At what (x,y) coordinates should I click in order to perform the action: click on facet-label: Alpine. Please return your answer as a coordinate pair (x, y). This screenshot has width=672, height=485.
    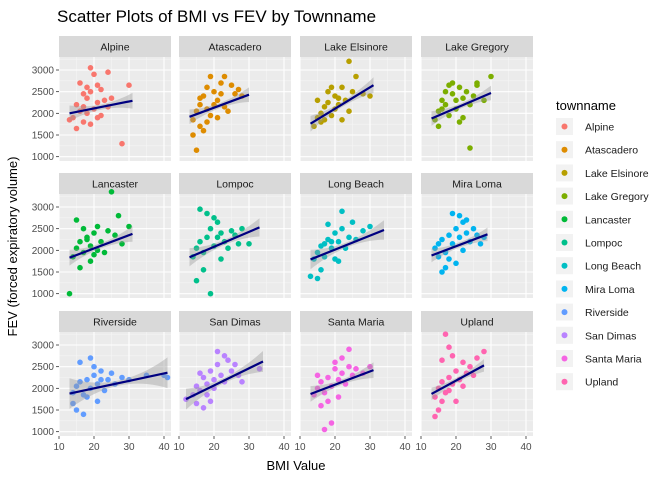
    Looking at the image, I should click on (114, 48).